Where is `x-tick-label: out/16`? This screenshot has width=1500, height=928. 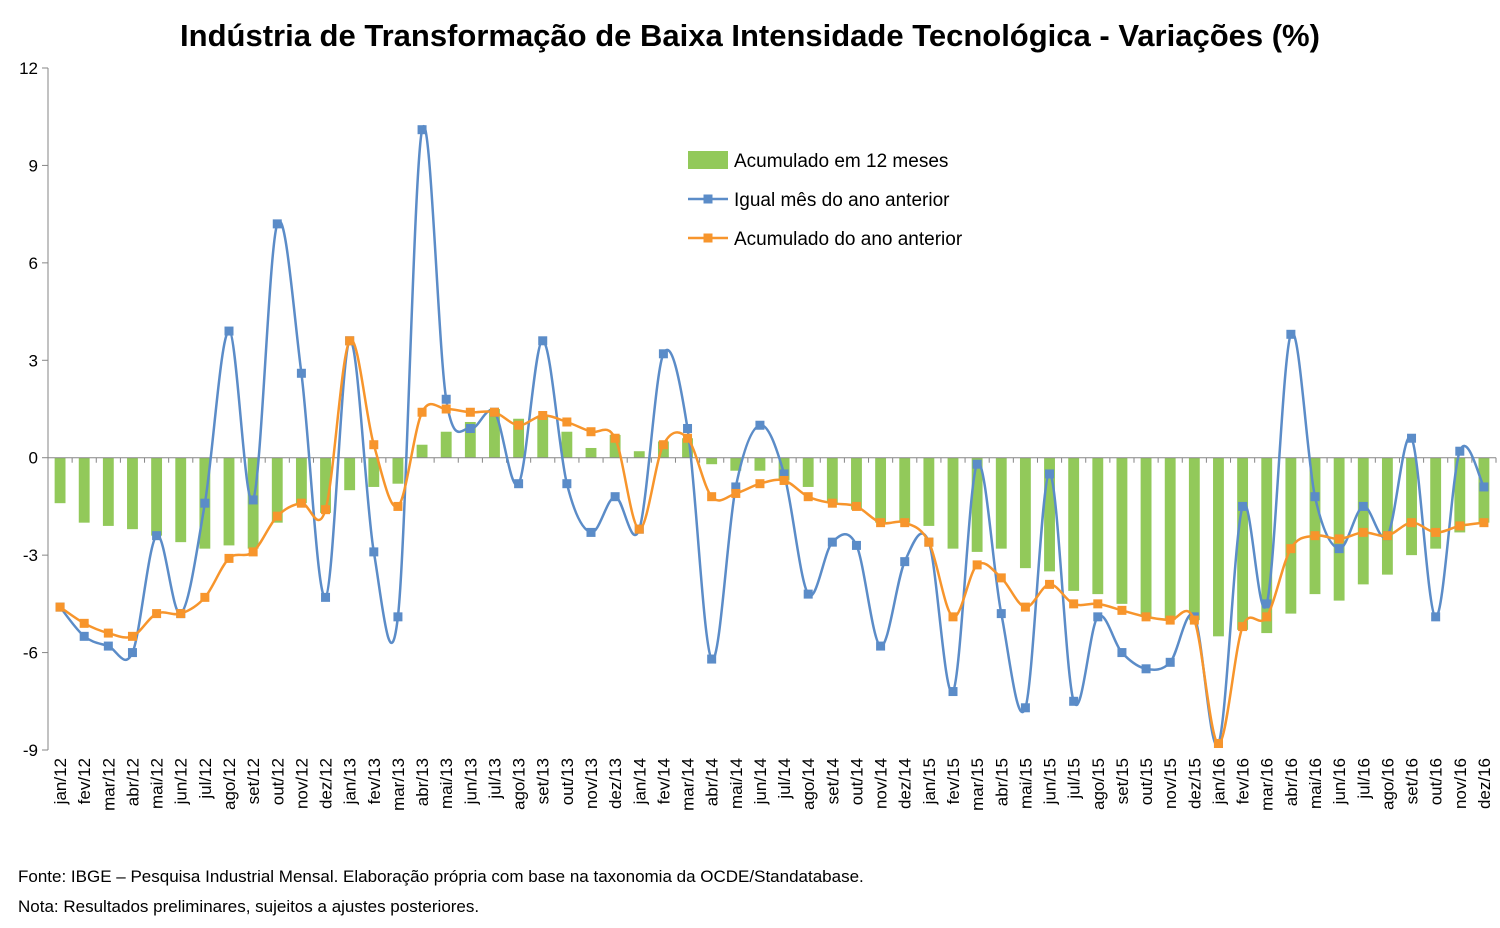 x-tick-label: out/16 is located at coordinates (1436, 781).